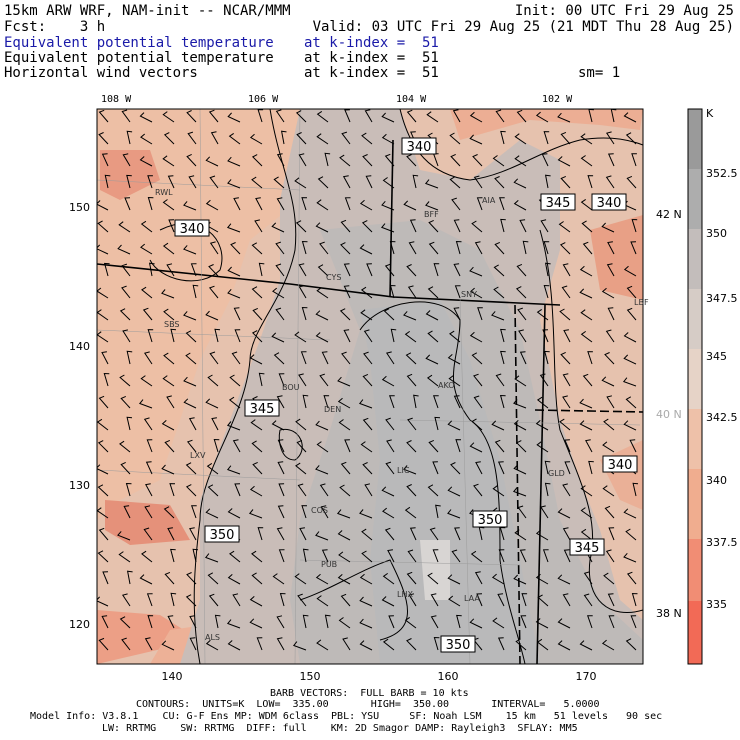  What do you see at coordinates (139, 43) in the screenshot?
I see `field-1-name: Equivalent potential temperature` at bounding box center [139, 43].